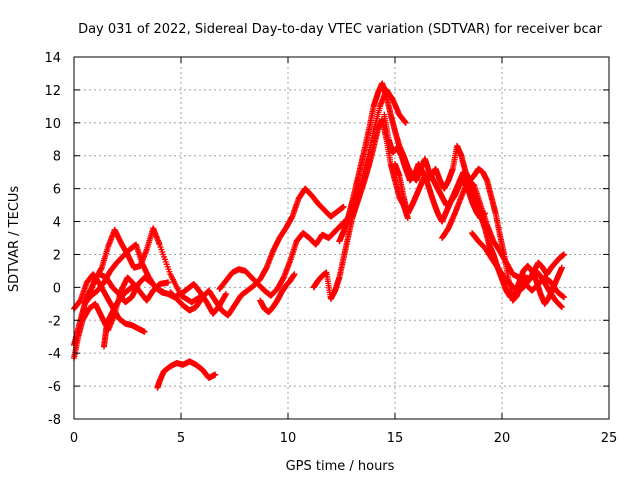 The height and width of the screenshot is (480, 640). Describe the element at coordinates (57, 288) in the screenshot. I see `y-tick-label: 0` at that location.